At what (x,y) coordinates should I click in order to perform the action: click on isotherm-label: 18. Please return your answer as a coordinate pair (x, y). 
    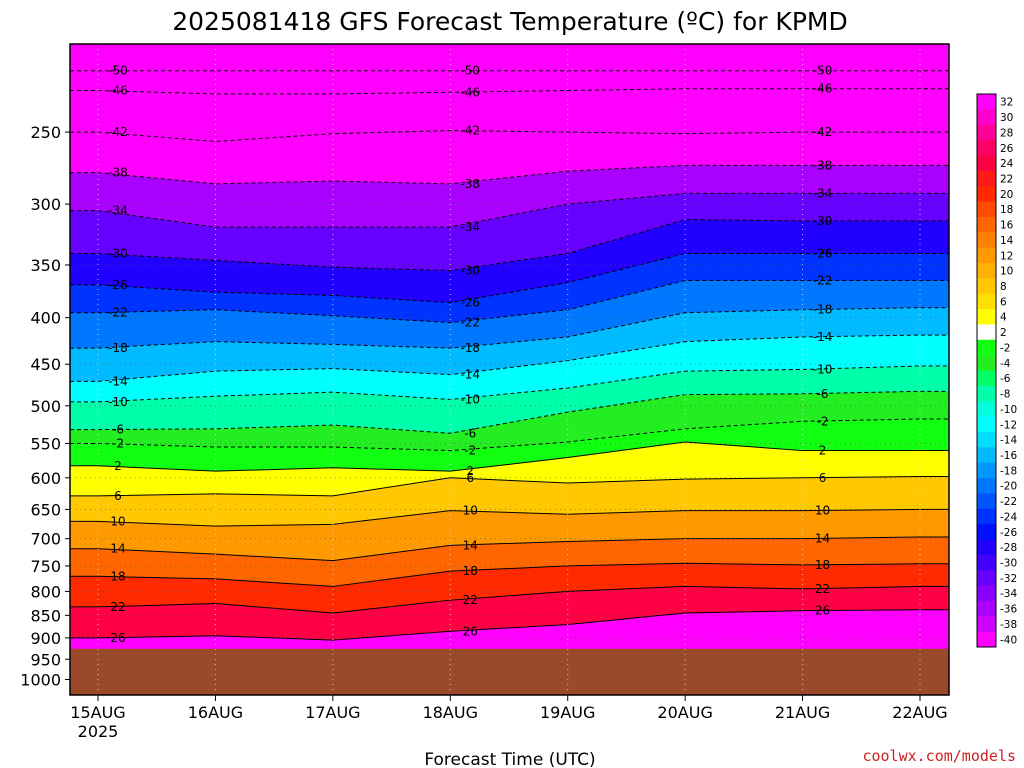
    Looking at the image, I should click on (117, 576).